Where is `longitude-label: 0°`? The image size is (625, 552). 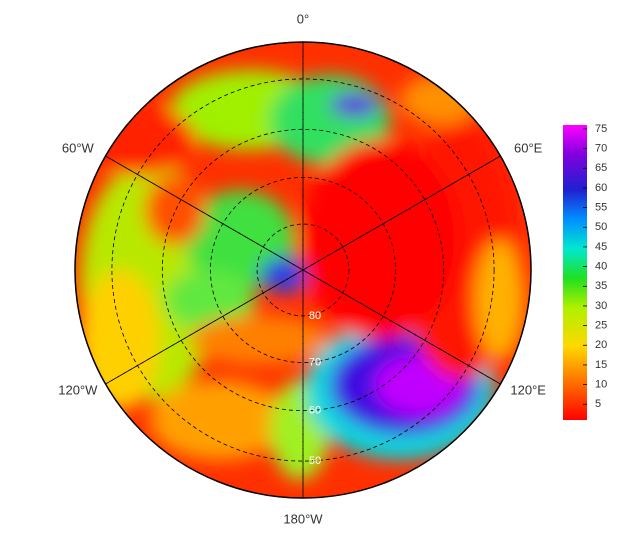
longitude-label: 0° is located at coordinates (303, 18).